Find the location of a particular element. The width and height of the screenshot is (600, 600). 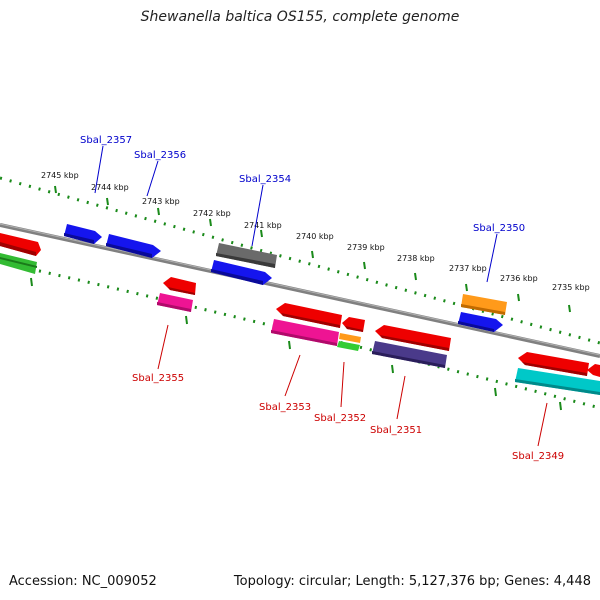

gene-label: Sbal_2357 is located at coordinates (106, 140).